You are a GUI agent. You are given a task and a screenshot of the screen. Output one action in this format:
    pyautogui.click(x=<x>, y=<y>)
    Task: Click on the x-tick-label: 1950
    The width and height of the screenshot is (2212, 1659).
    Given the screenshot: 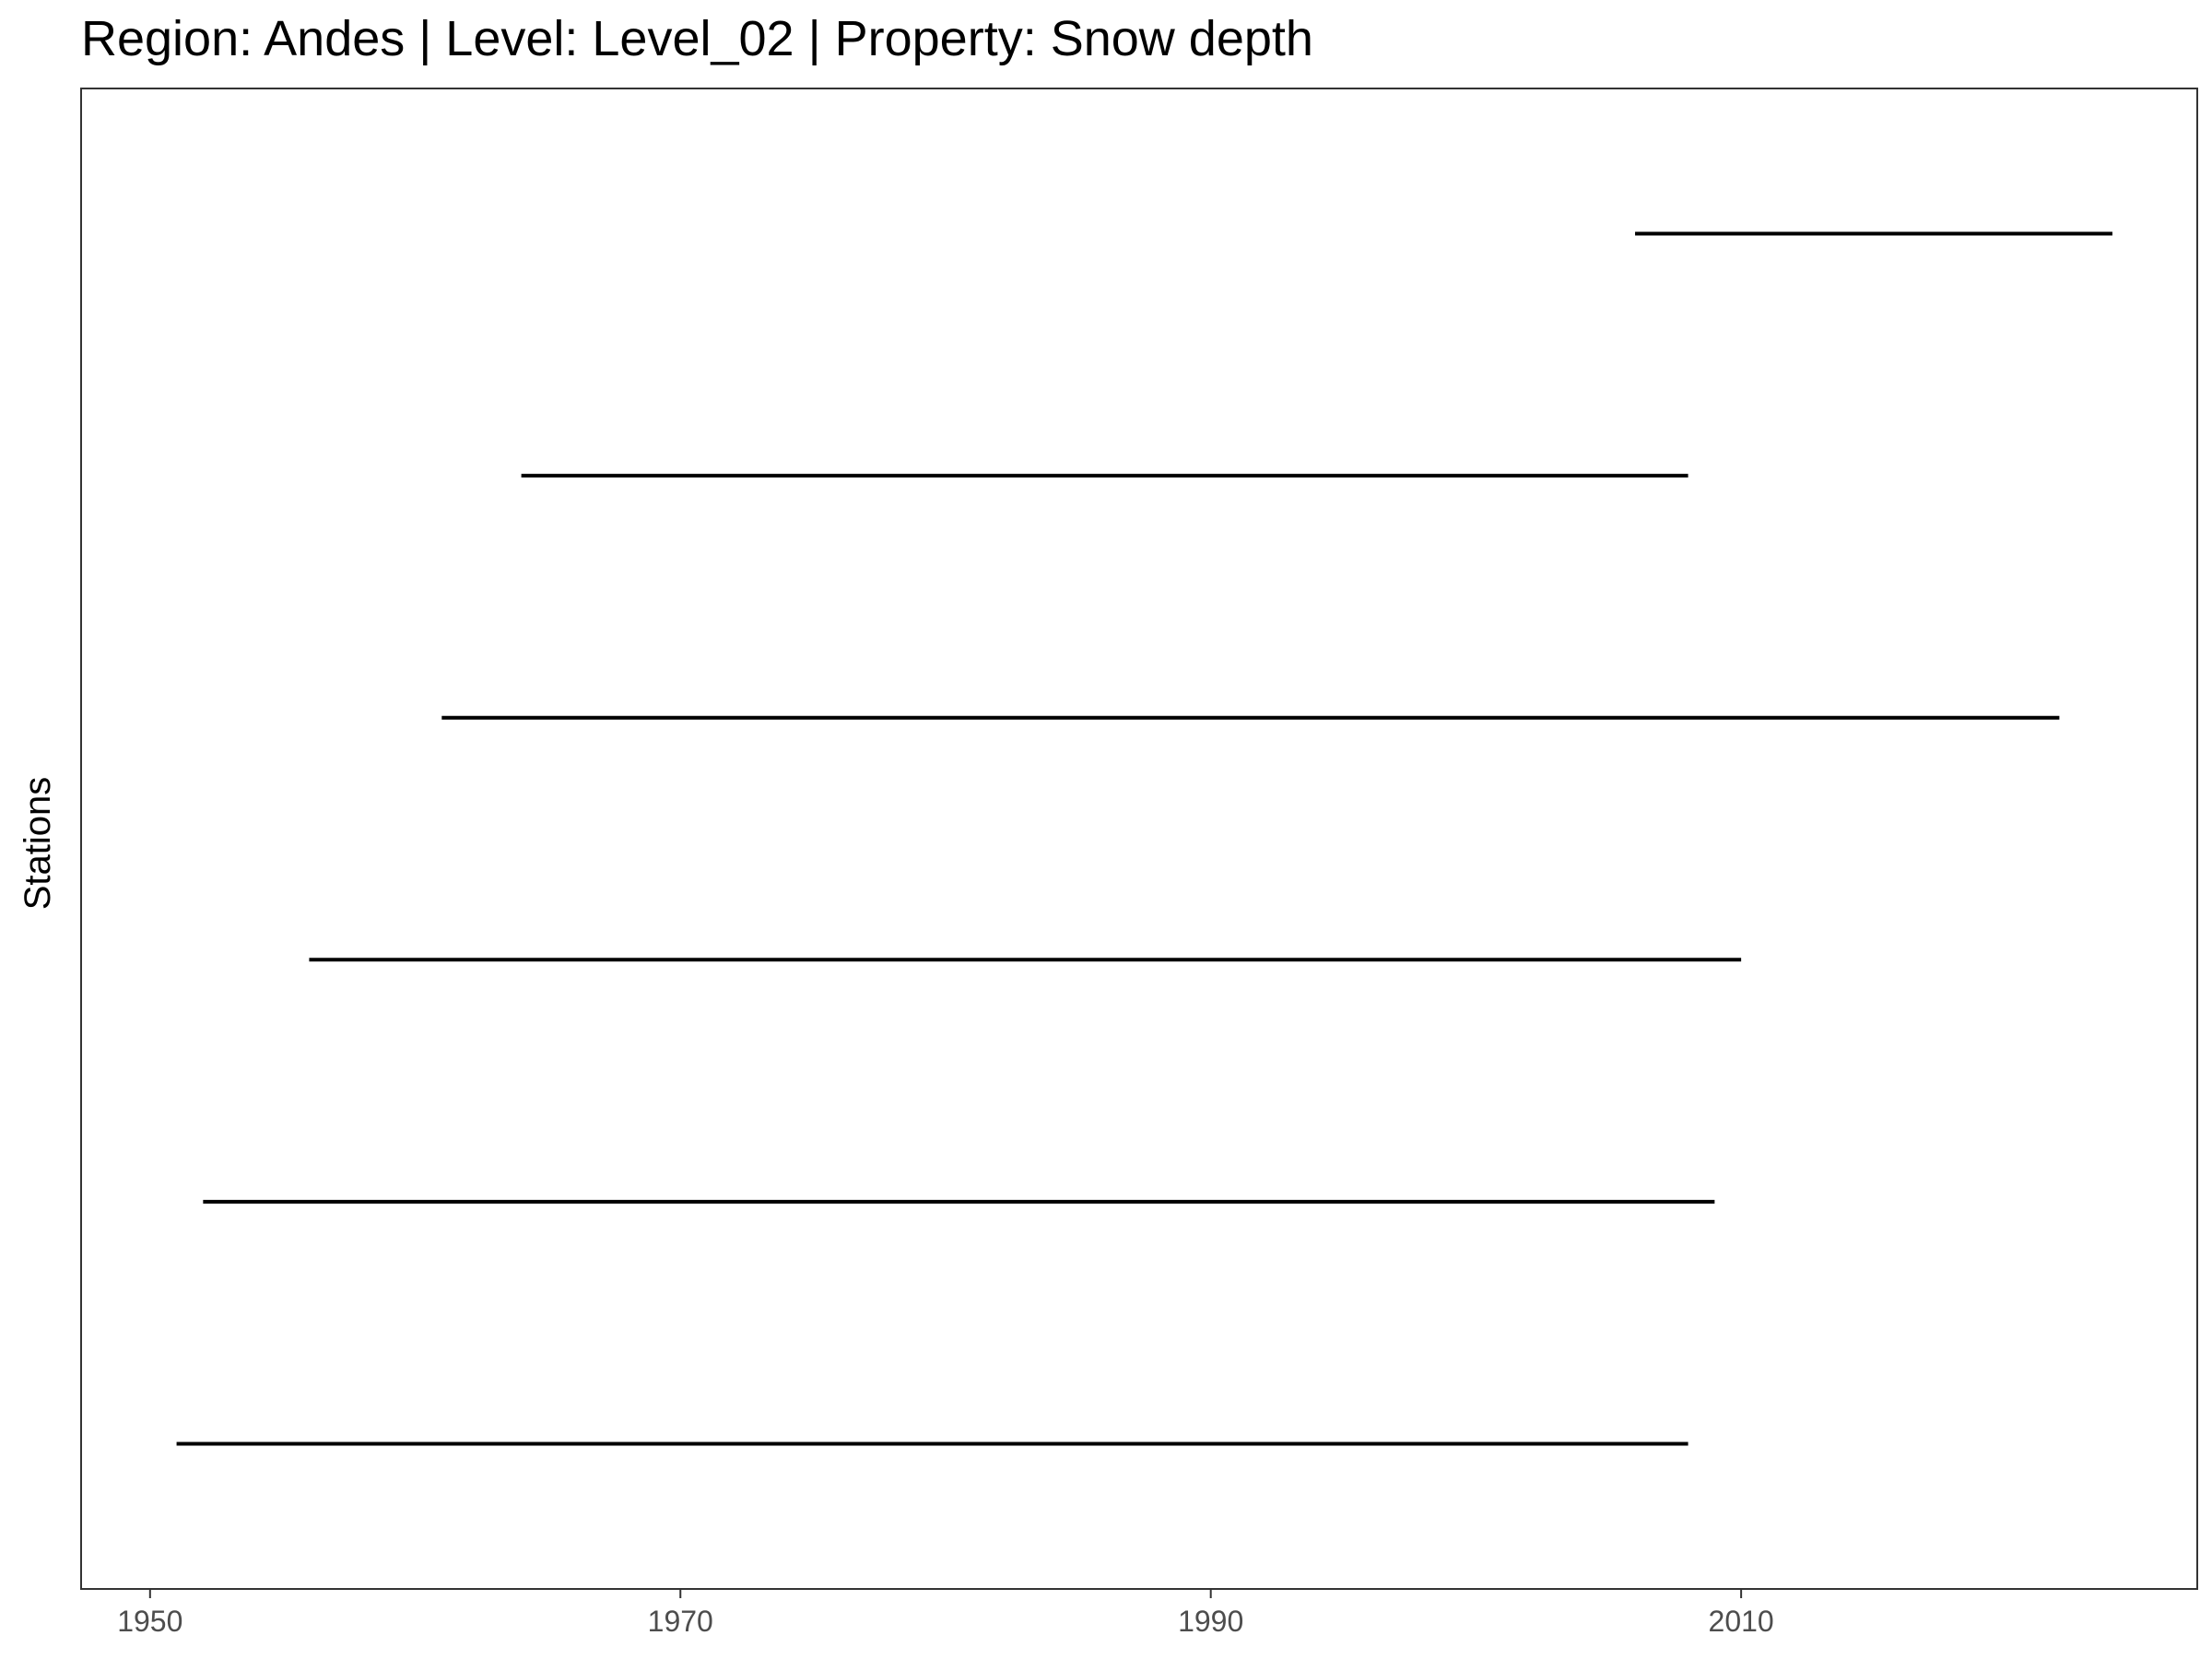 What is the action you would take?
    pyautogui.click(x=149, y=1621)
    